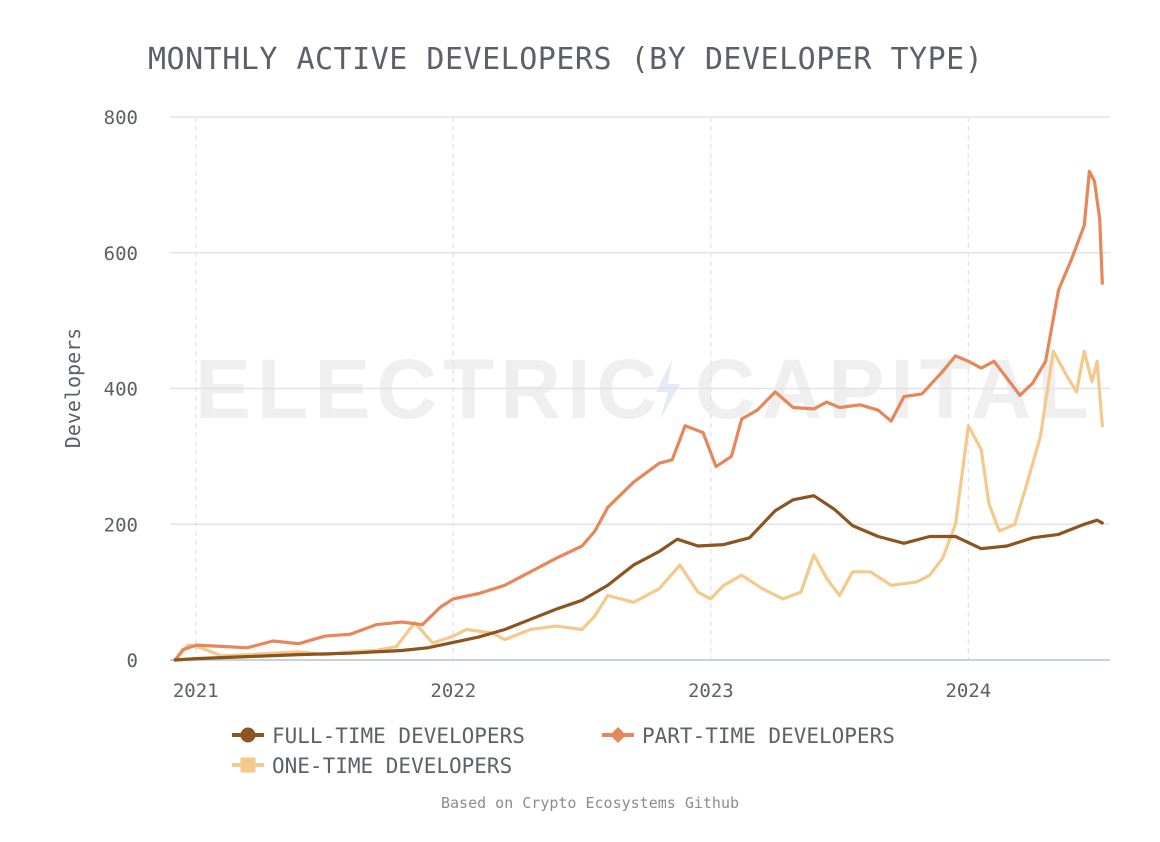 Image resolution: width=1160 pixels, height=842 pixels. Describe the element at coordinates (618, 735) in the screenshot. I see `legend-diamond-marker` at that location.